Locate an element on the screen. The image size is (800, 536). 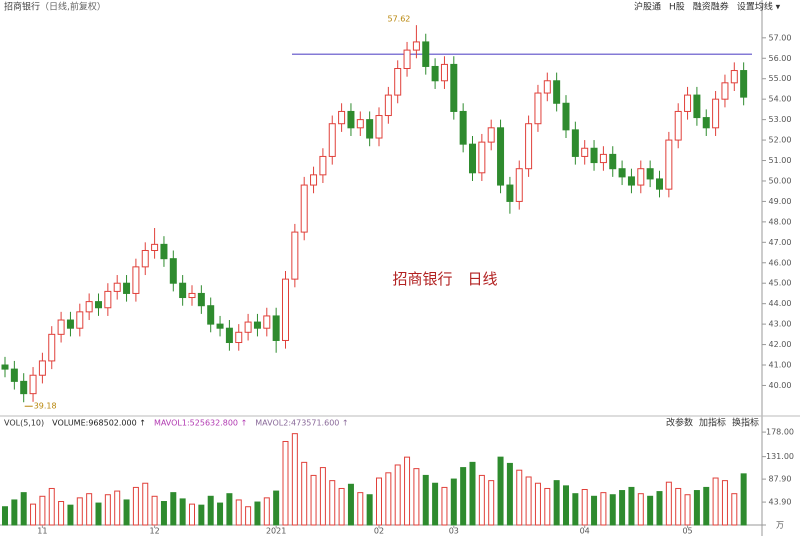
toolbar-item: 融资融券 is located at coordinates (711, 7).